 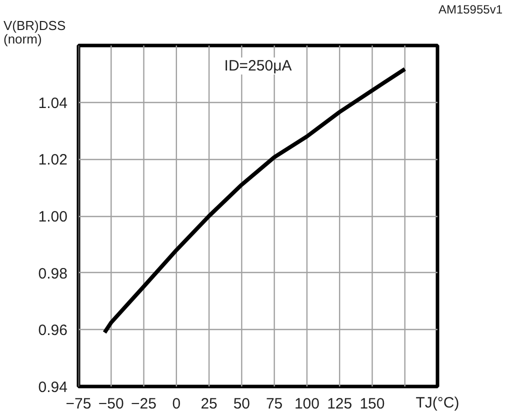 What do you see at coordinates (53, 217) in the screenshot?
I see `y-tick-label: 1.00` at bounding box center [53, 217].